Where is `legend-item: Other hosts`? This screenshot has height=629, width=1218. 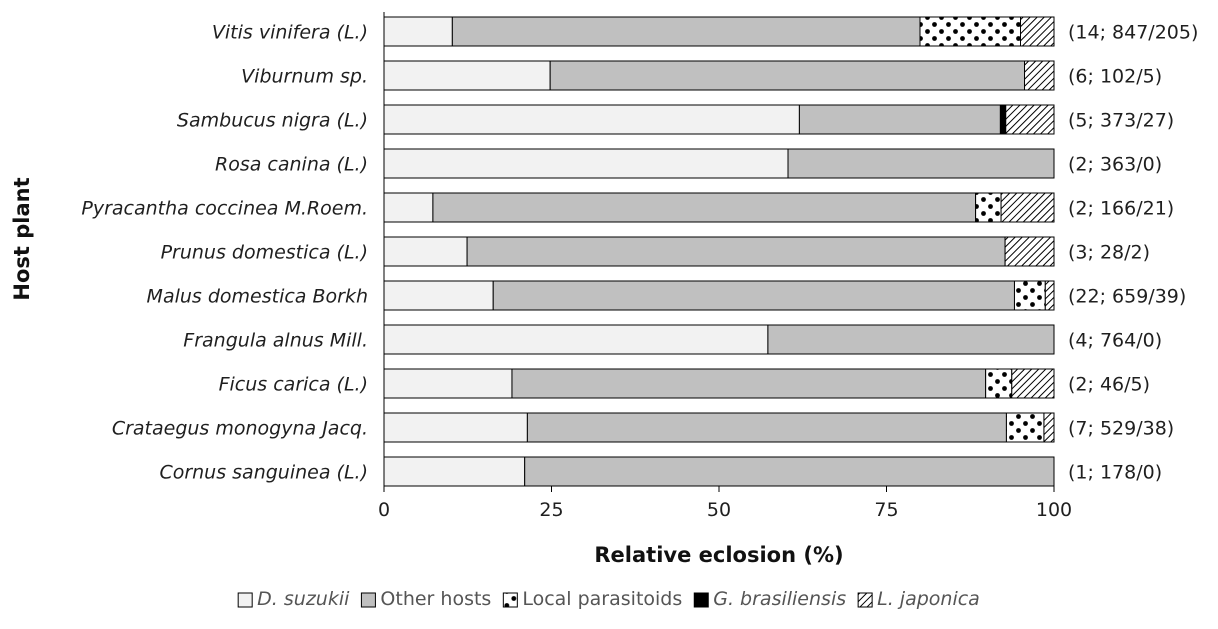
legend-item: Other hosts is located at coordinates (425, 599).